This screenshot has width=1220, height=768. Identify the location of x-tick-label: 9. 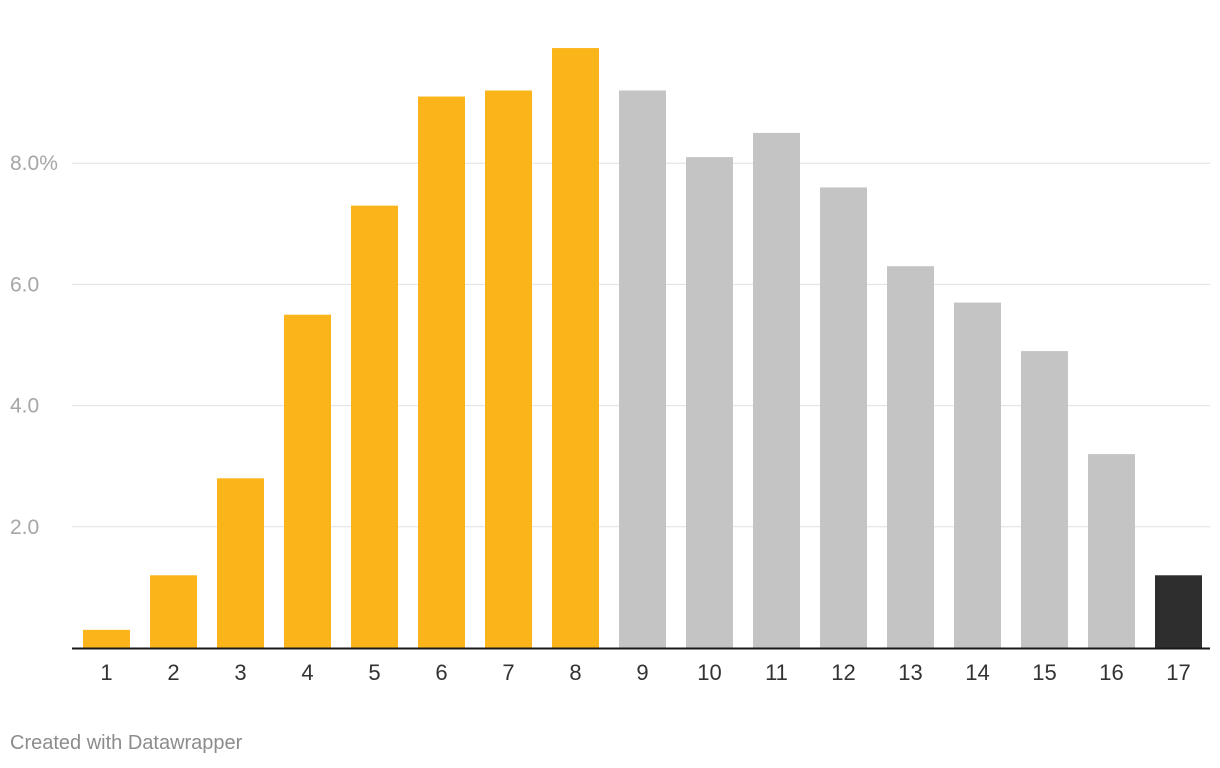
(642, 672).